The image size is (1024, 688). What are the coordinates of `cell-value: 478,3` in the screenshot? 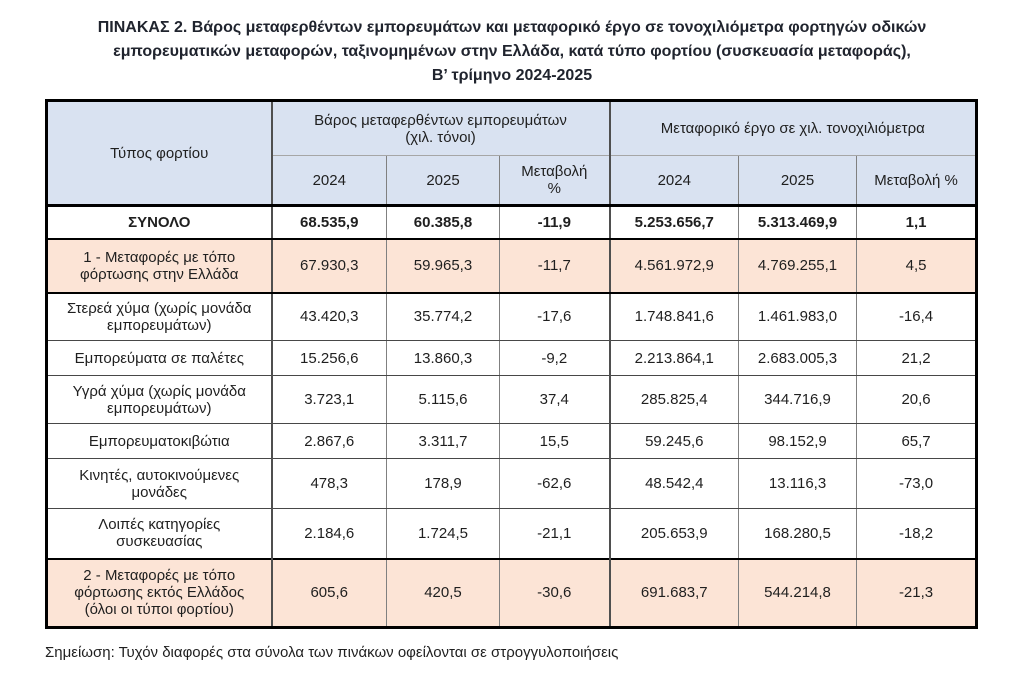 It's located at (328, 483).